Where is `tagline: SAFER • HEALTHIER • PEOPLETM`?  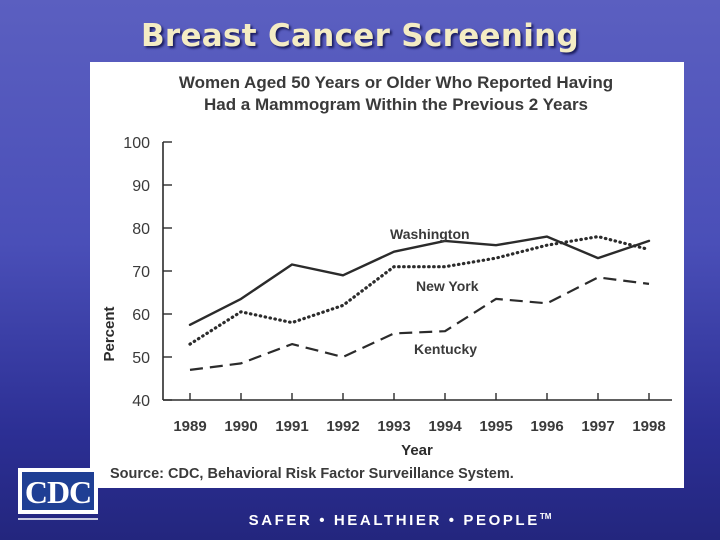
tagline: SAFER • HEALTHIER • PEOPLETM is located at coordinates (400, 520).